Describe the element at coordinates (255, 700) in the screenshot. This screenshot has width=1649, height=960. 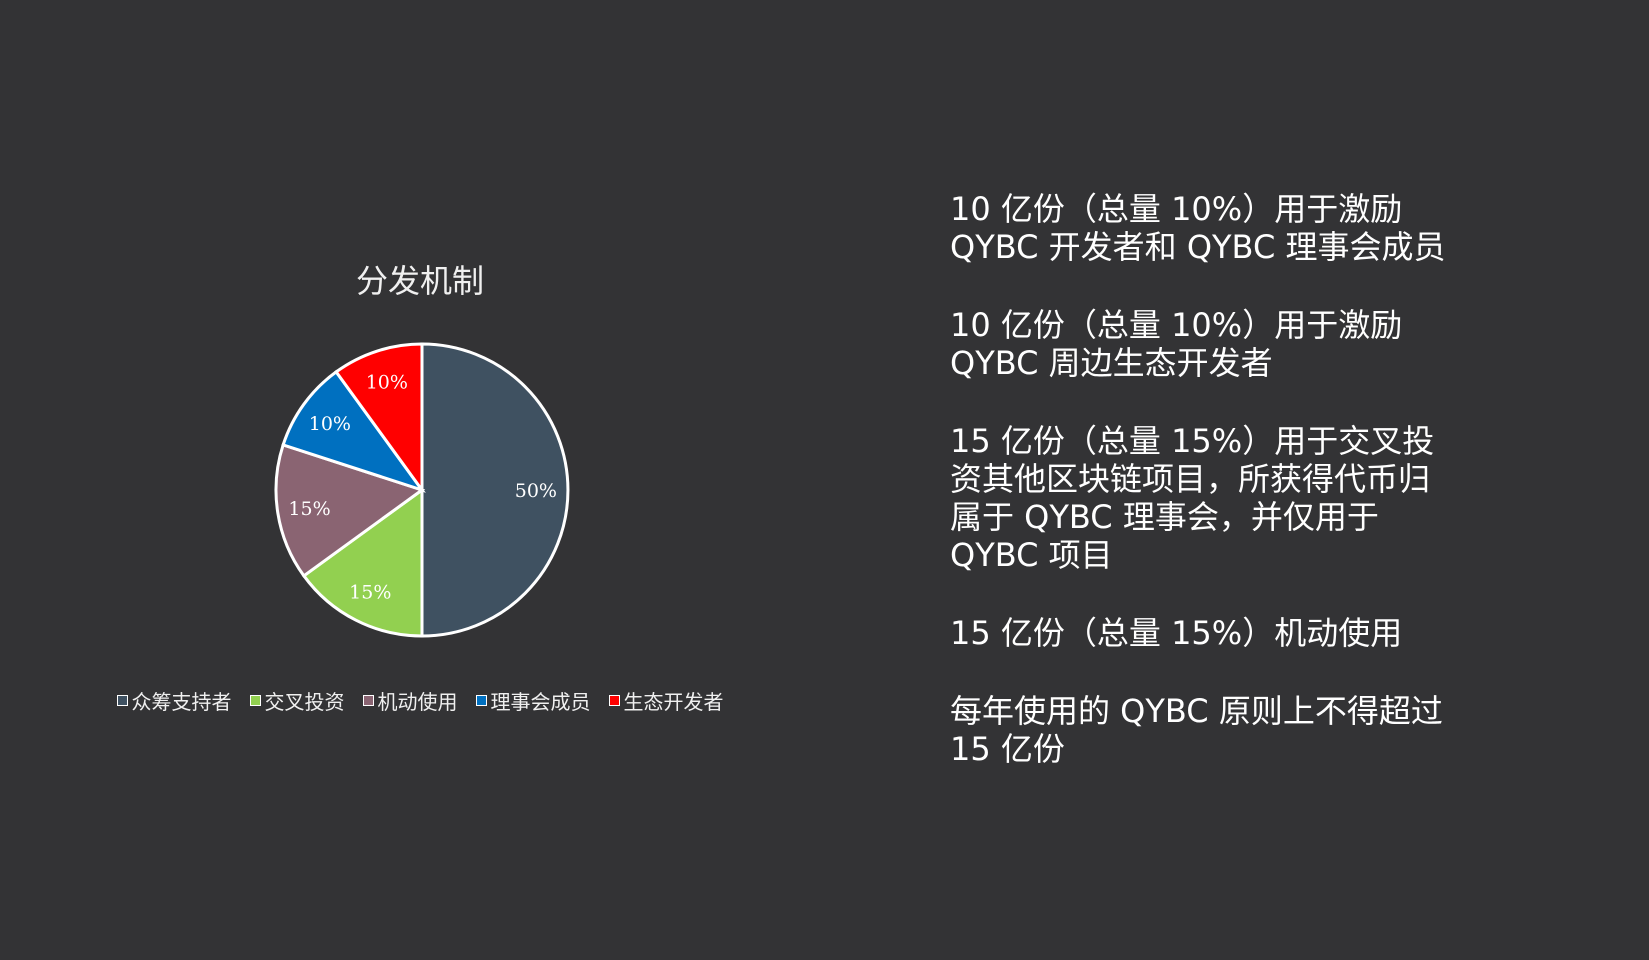
I see `legend-swatch-cross-investment` at that location.